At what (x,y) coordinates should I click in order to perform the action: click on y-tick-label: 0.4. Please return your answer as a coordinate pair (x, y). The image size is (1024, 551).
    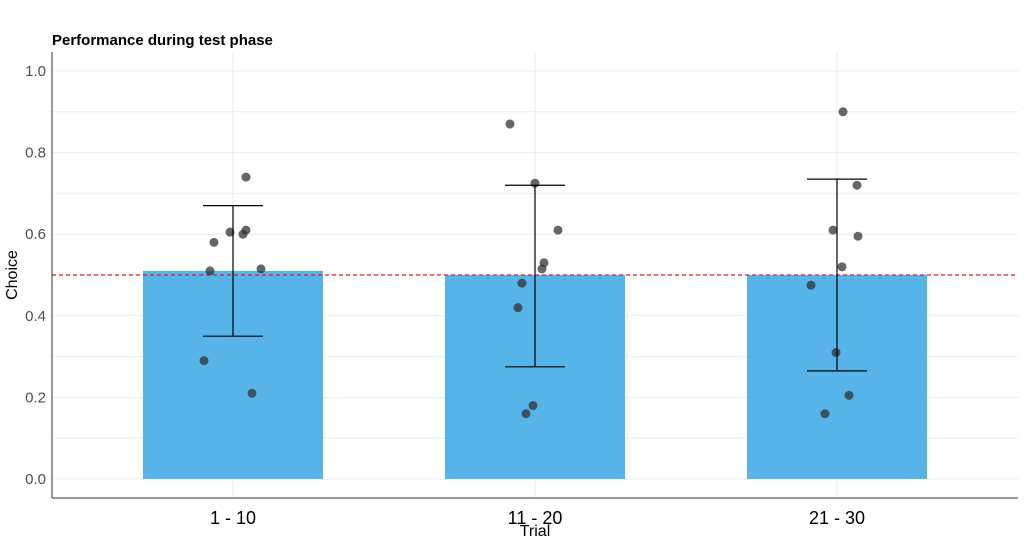
    Looking at the image, I should click on (35, 316).